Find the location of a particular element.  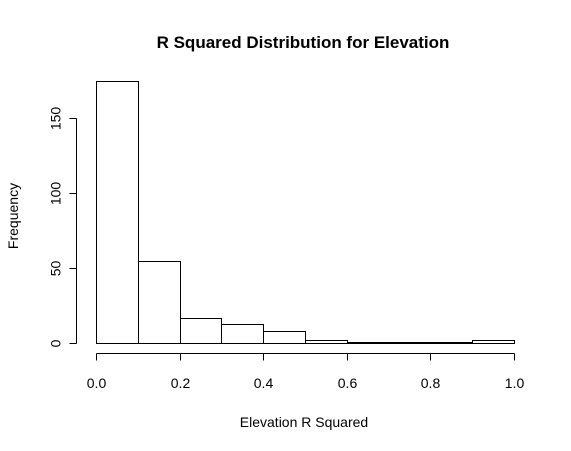

x-tick-label-0: 0.0 is located at coordinates (97, 383).